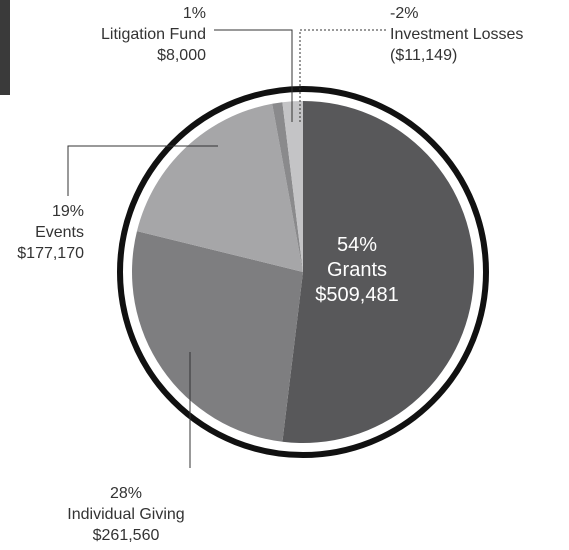 The width and height of the screenshot is (569, 550). What do you see at coordinates (59, 232) in the screenshot?
I see `category-label: Events` at bounding box center [59, 232].